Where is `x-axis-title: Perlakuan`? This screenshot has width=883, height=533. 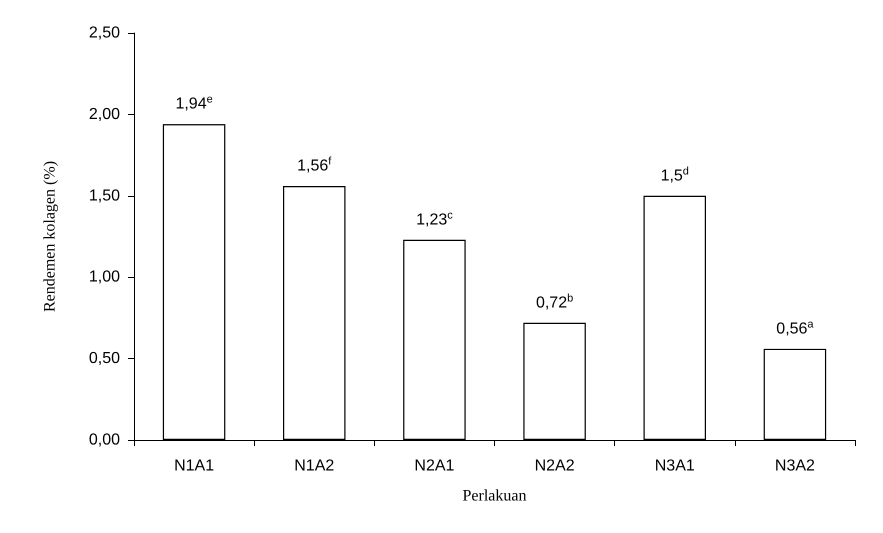 x-axis-title: Perlakuan is located at coordinates (494, 496).